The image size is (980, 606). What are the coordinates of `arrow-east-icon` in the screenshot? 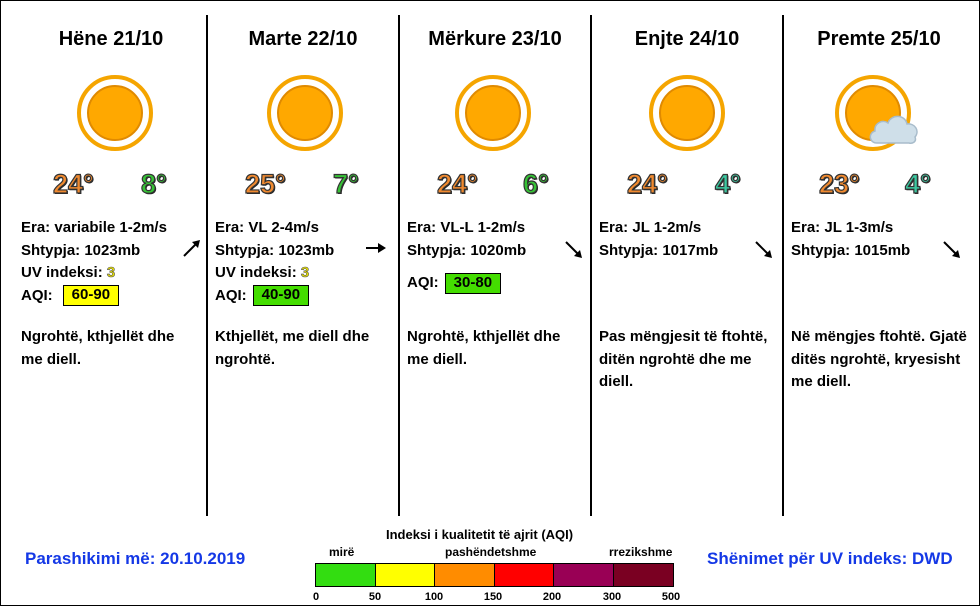 It's located at (376, 248).